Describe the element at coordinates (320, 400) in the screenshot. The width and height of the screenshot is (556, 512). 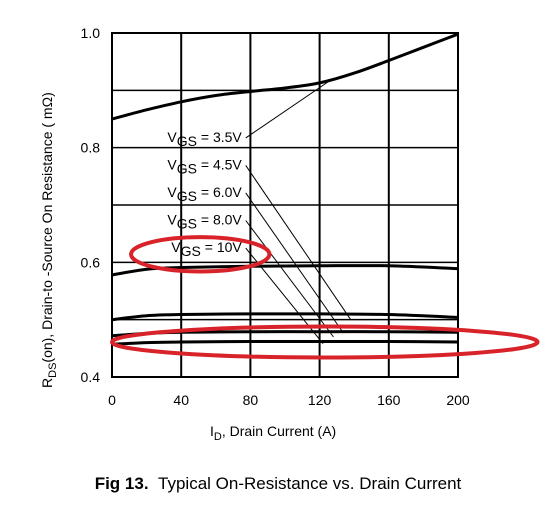
I see `x-tick-label: 120` at that location.